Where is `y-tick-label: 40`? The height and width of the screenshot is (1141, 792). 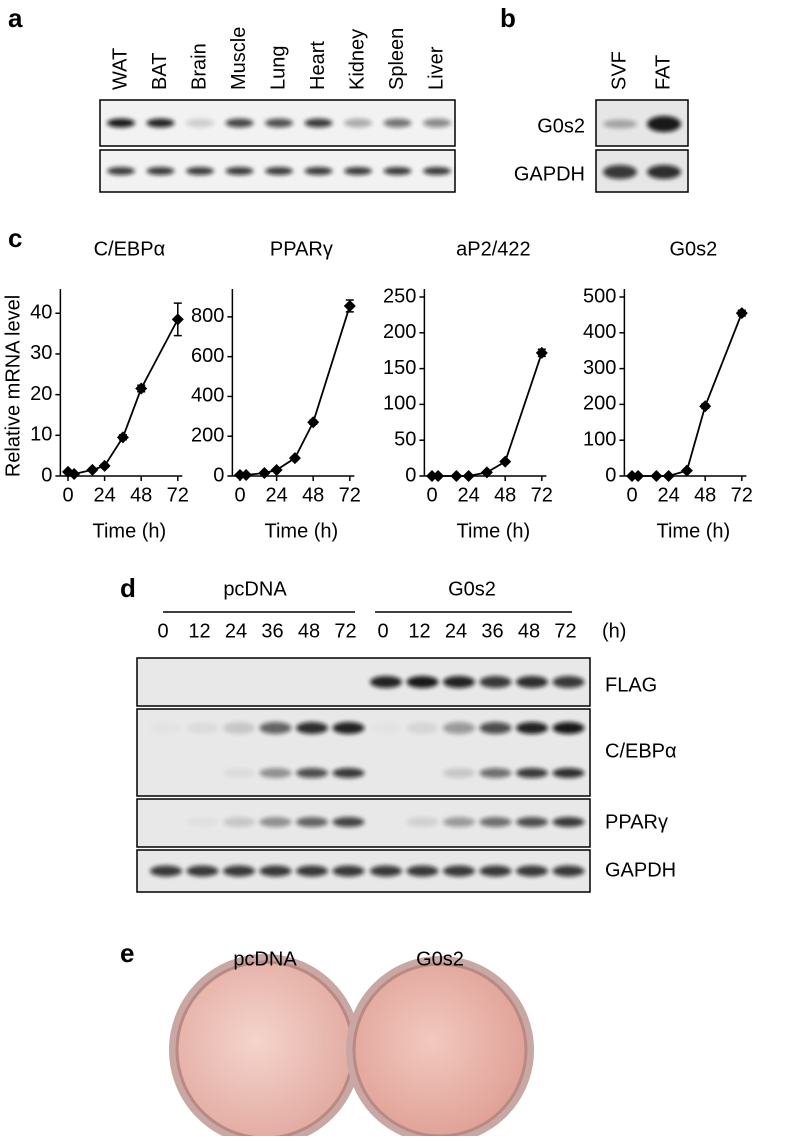 y-tick-label: 40 is located at coordinates (41, 313).